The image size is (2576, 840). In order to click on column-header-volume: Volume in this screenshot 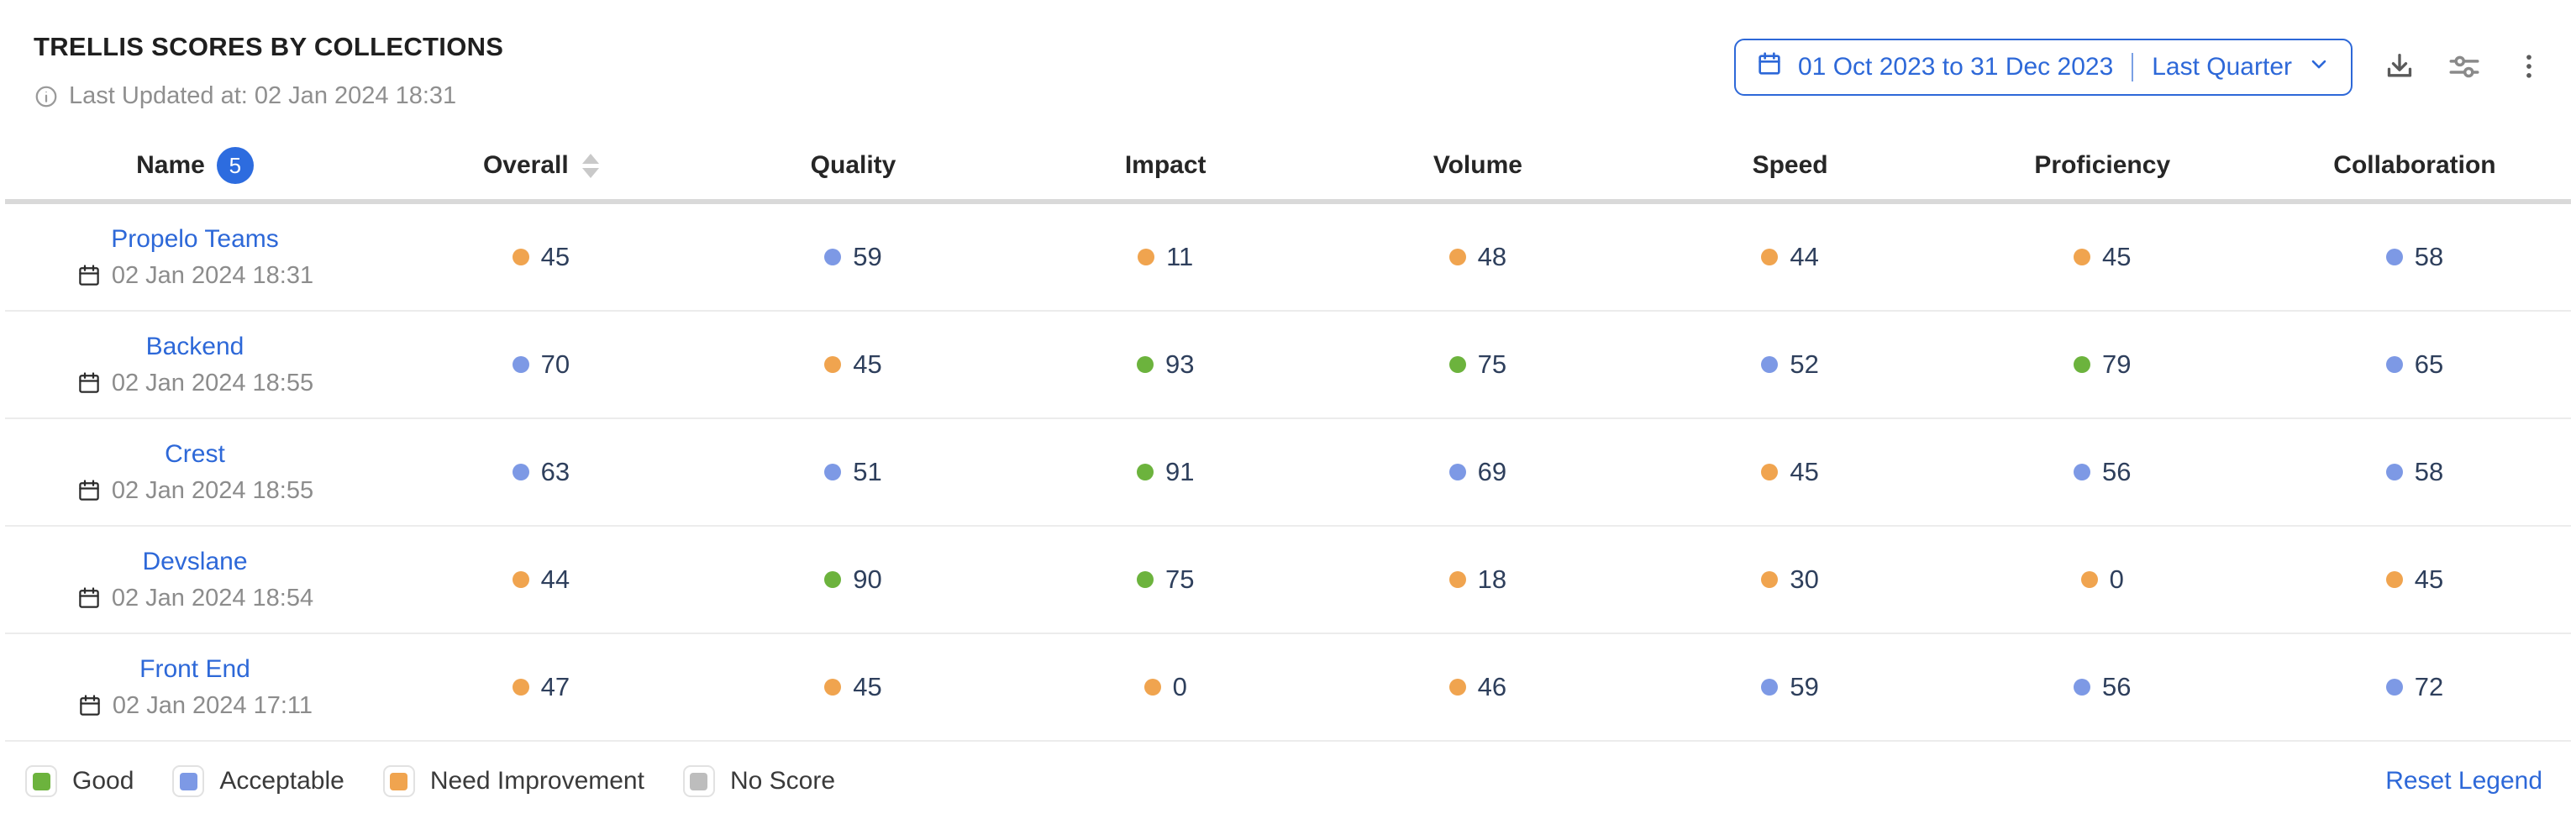, I will do `click(1478, 165)`.